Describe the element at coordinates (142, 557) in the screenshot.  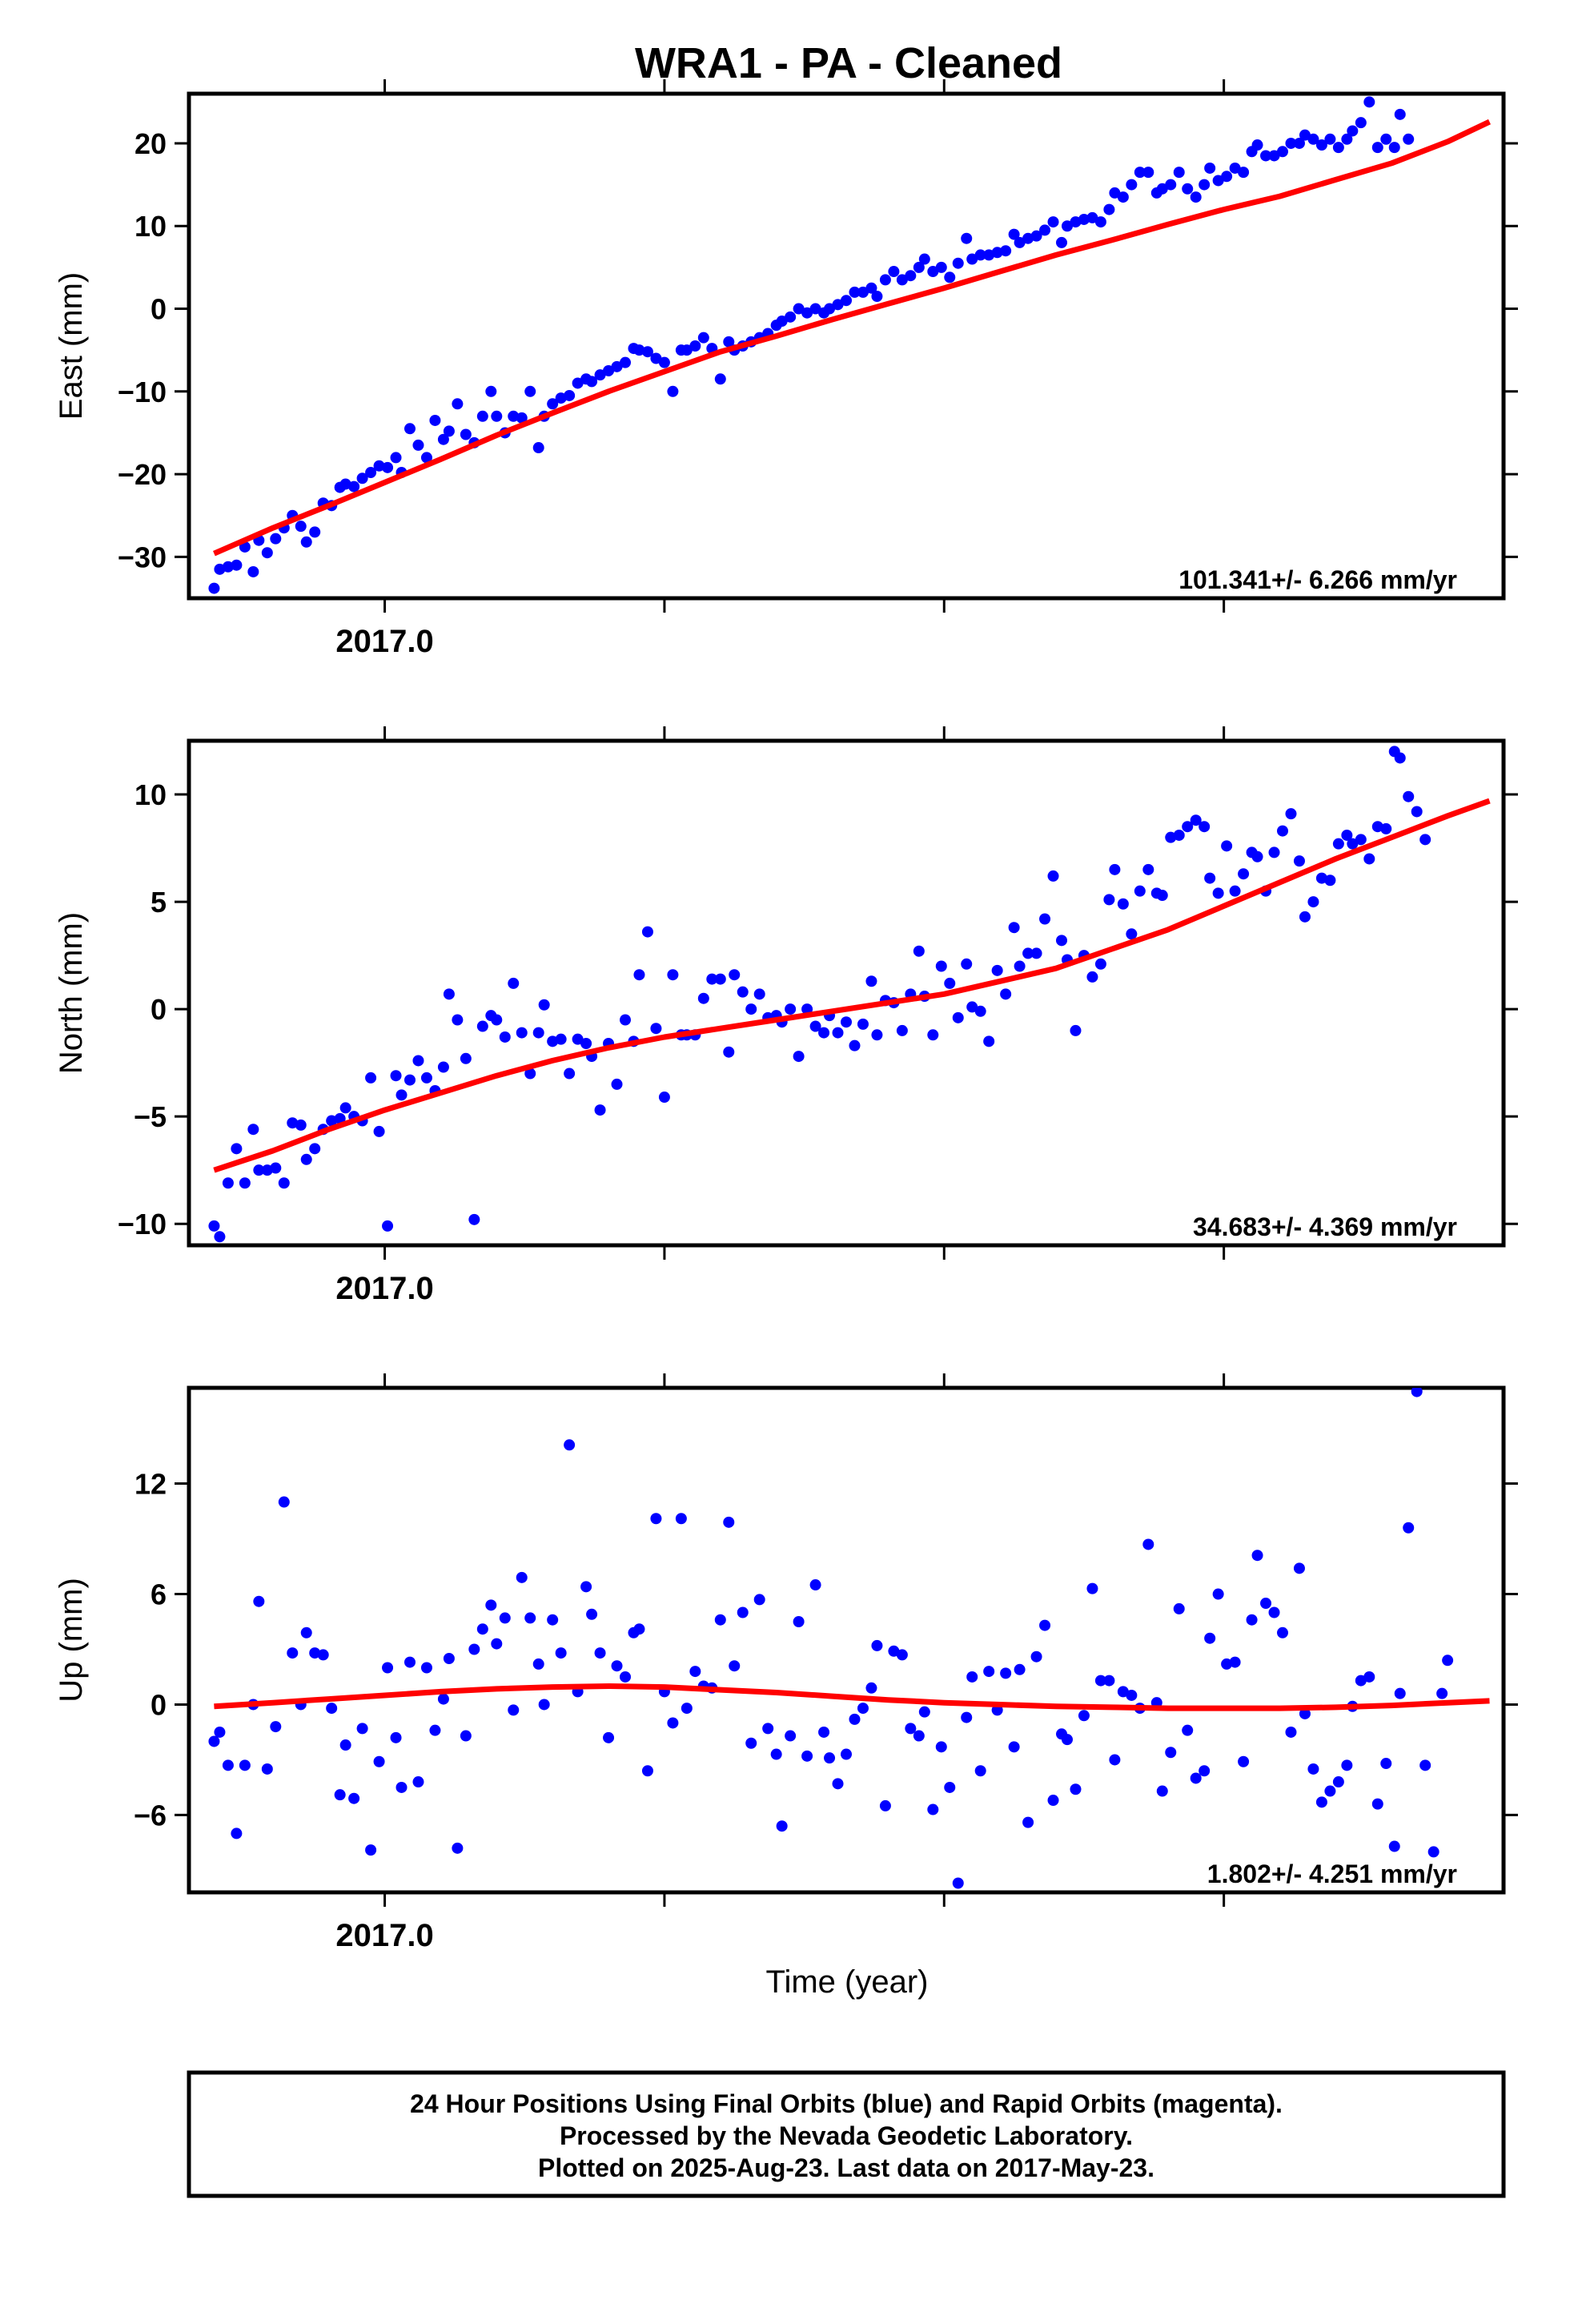
I see `east-y-tick-label: −30` at that location.